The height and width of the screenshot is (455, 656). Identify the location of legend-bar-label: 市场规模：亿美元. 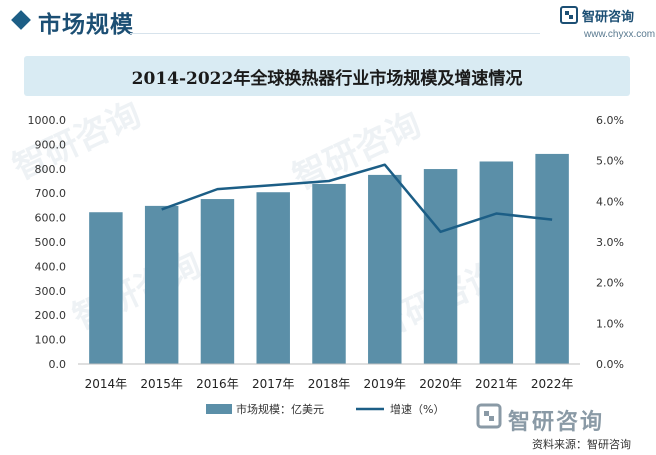
(280, 409).